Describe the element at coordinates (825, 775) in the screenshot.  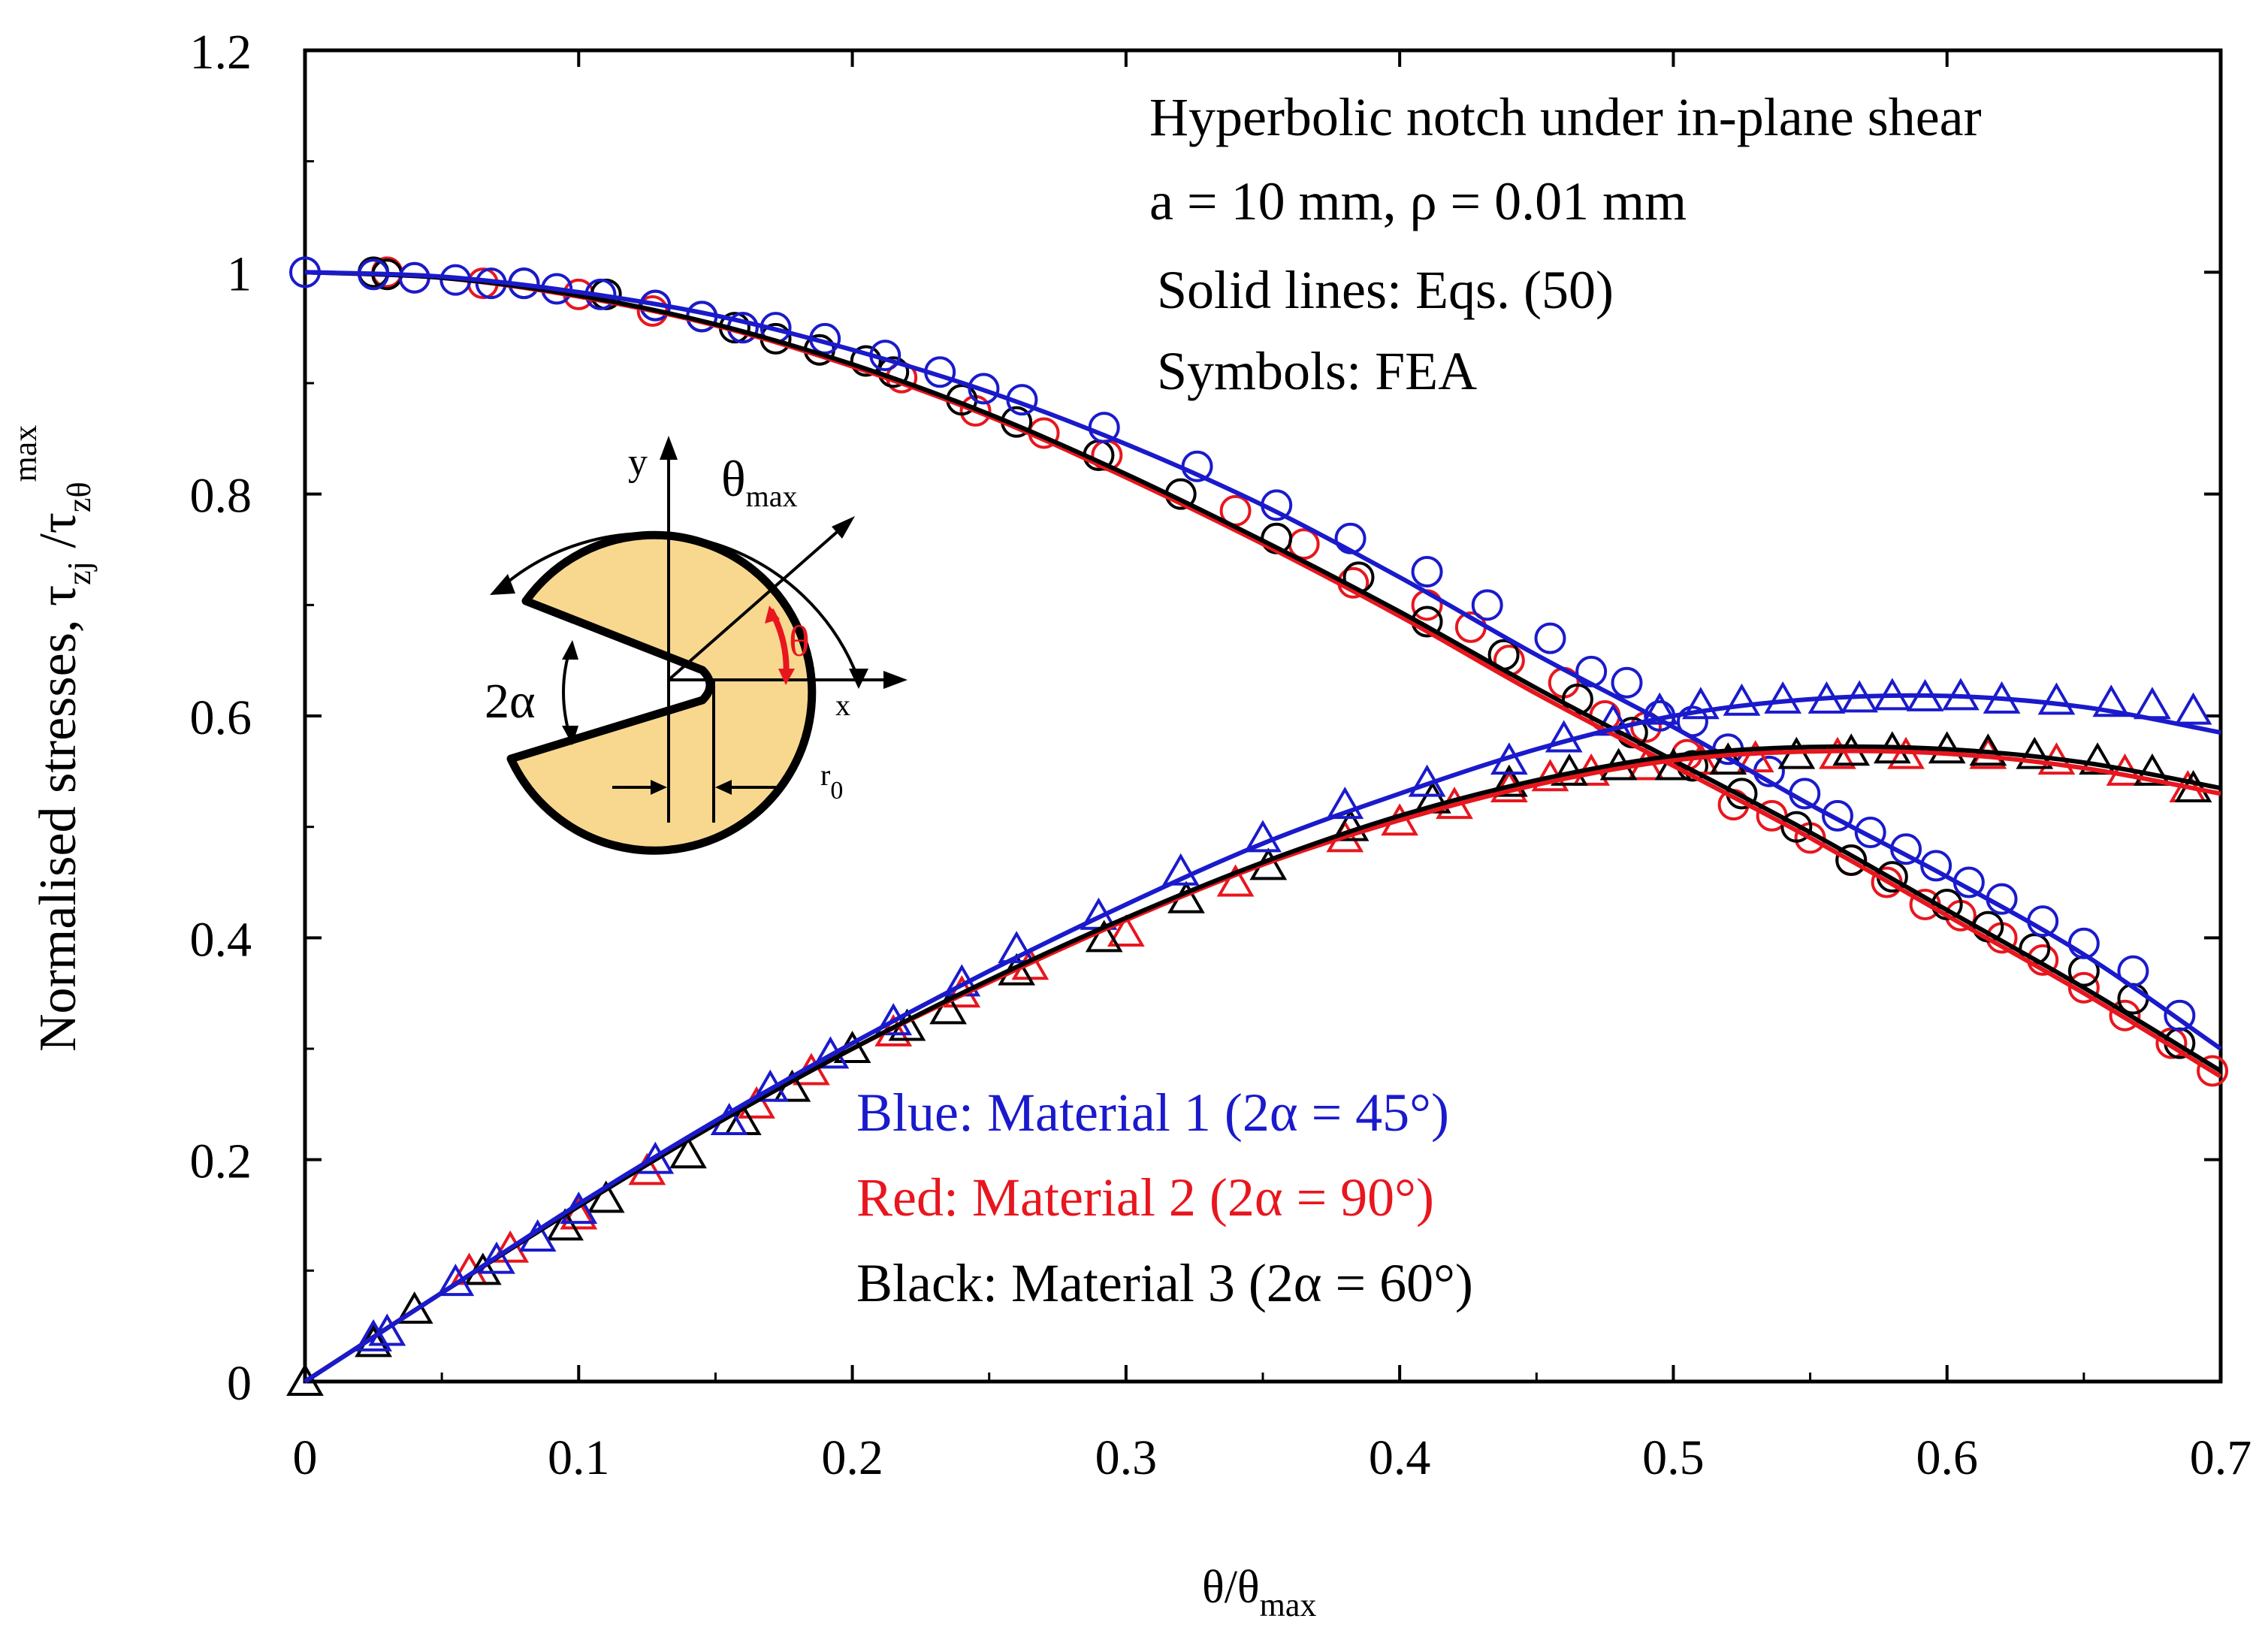
I see `inset-r0-main: r` at that location.